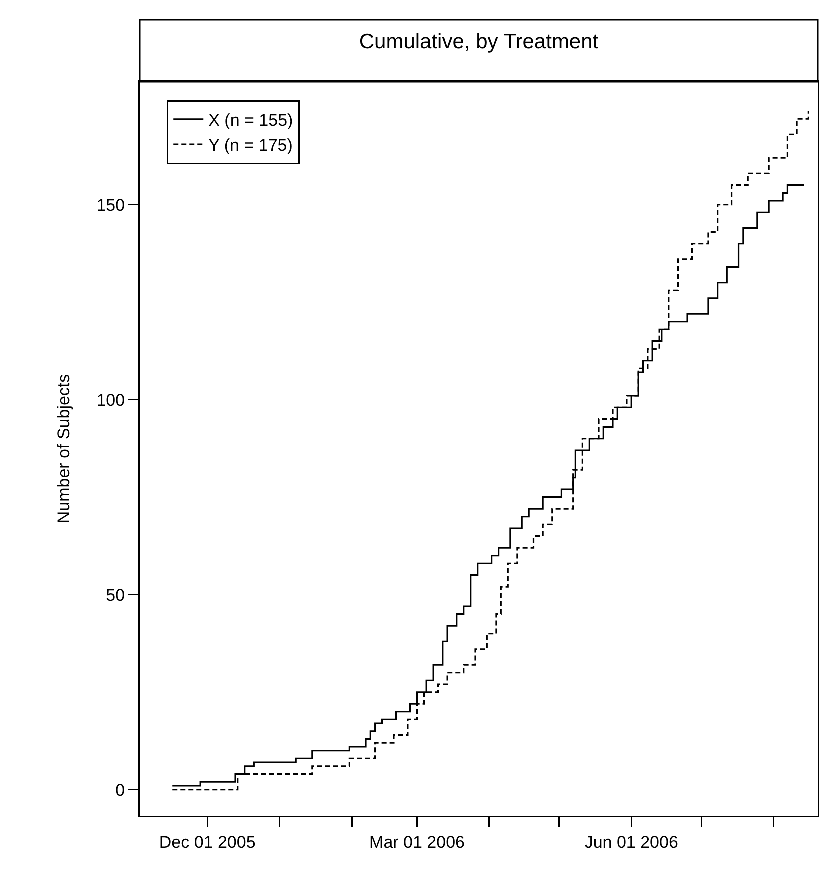  I want to click on y-tick-label: 50, so click(116, 595).